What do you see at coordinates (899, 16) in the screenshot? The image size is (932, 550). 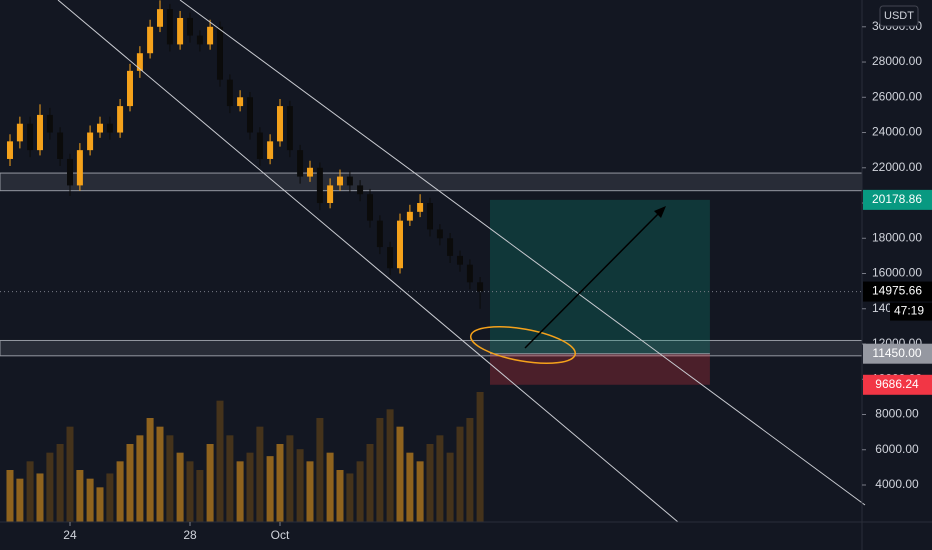 I see `currency-badge` at bounding box center [899, 16].